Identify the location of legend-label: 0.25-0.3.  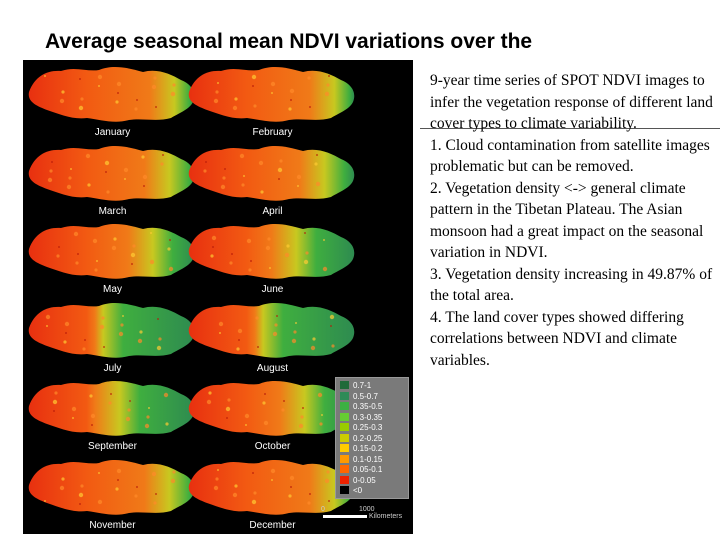
(368, 427).